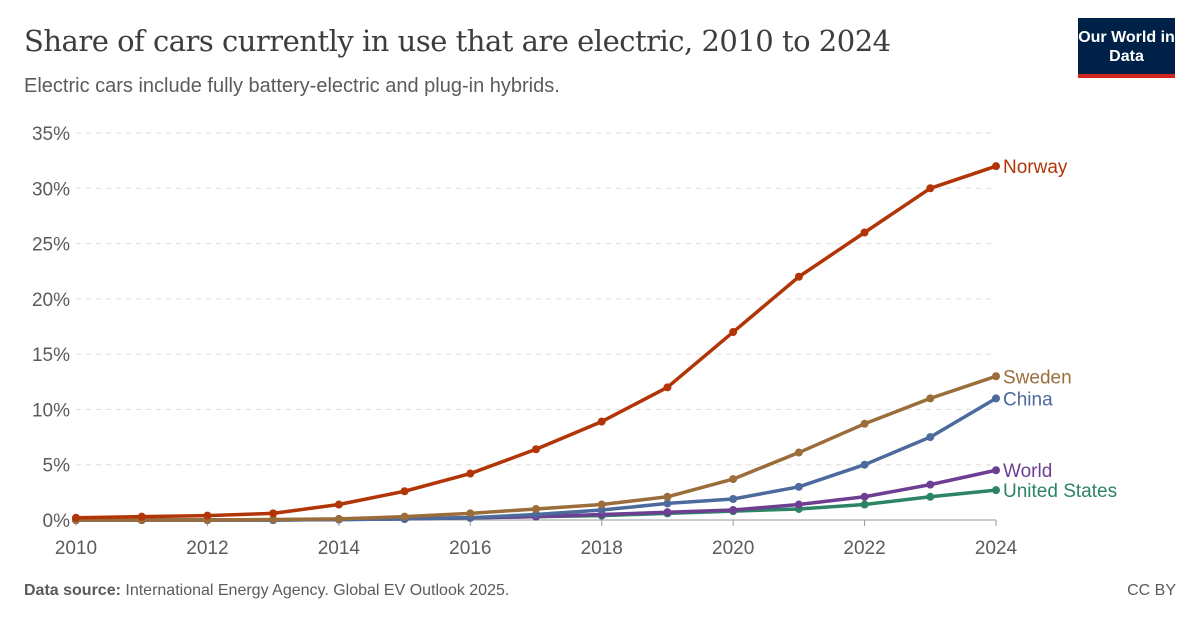 The height and width of the screenshot is (627, 1200). I want to click on y-tick-label: 35%, so click(51, 134).